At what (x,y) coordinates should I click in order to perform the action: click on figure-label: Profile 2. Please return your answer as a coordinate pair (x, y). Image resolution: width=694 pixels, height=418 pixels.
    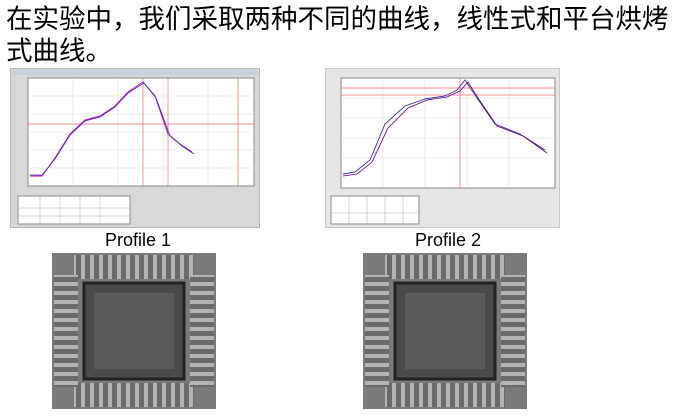
    Looking at the image, I should click on (448, 240).